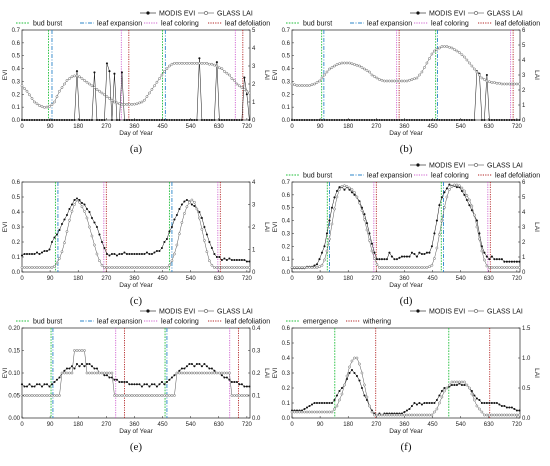 Image resolution: width=550 pixels, height=466 pixels. I want to click on legend-leaf-defoliation-label: leaf defoliation, so click(247, 24).